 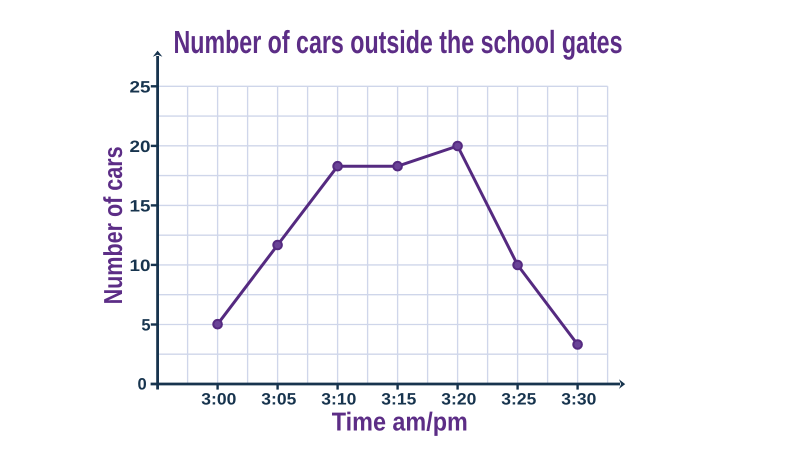 What do you see at coordinates (398, 400) in the screenshot?
I see `svg-text: 3:15` at bounding box center [398, 400].